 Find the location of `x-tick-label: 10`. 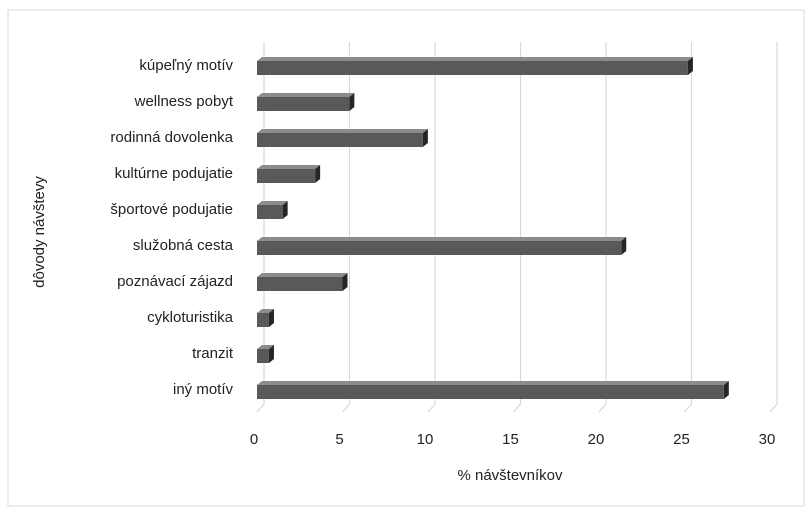

x-tick-label: 10 is located at coordinates (425, 439).